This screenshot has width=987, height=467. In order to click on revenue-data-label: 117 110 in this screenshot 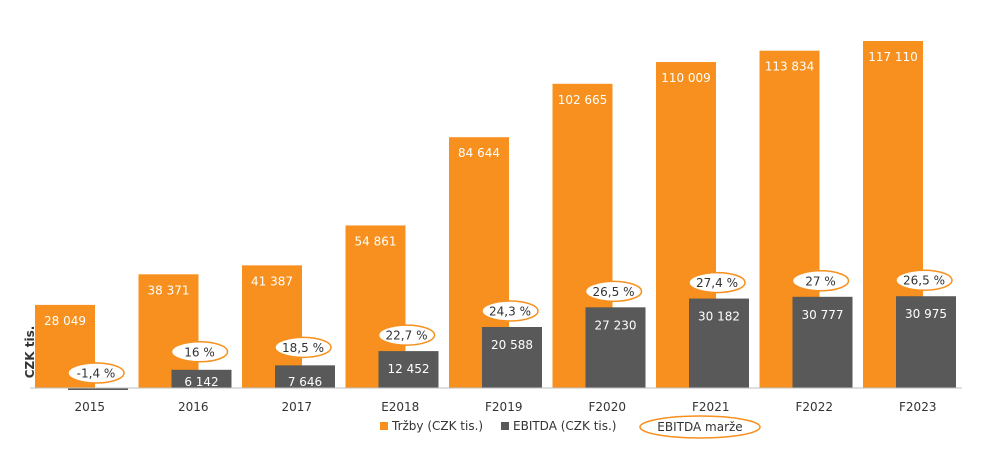, I will do `click(893, 57)`.